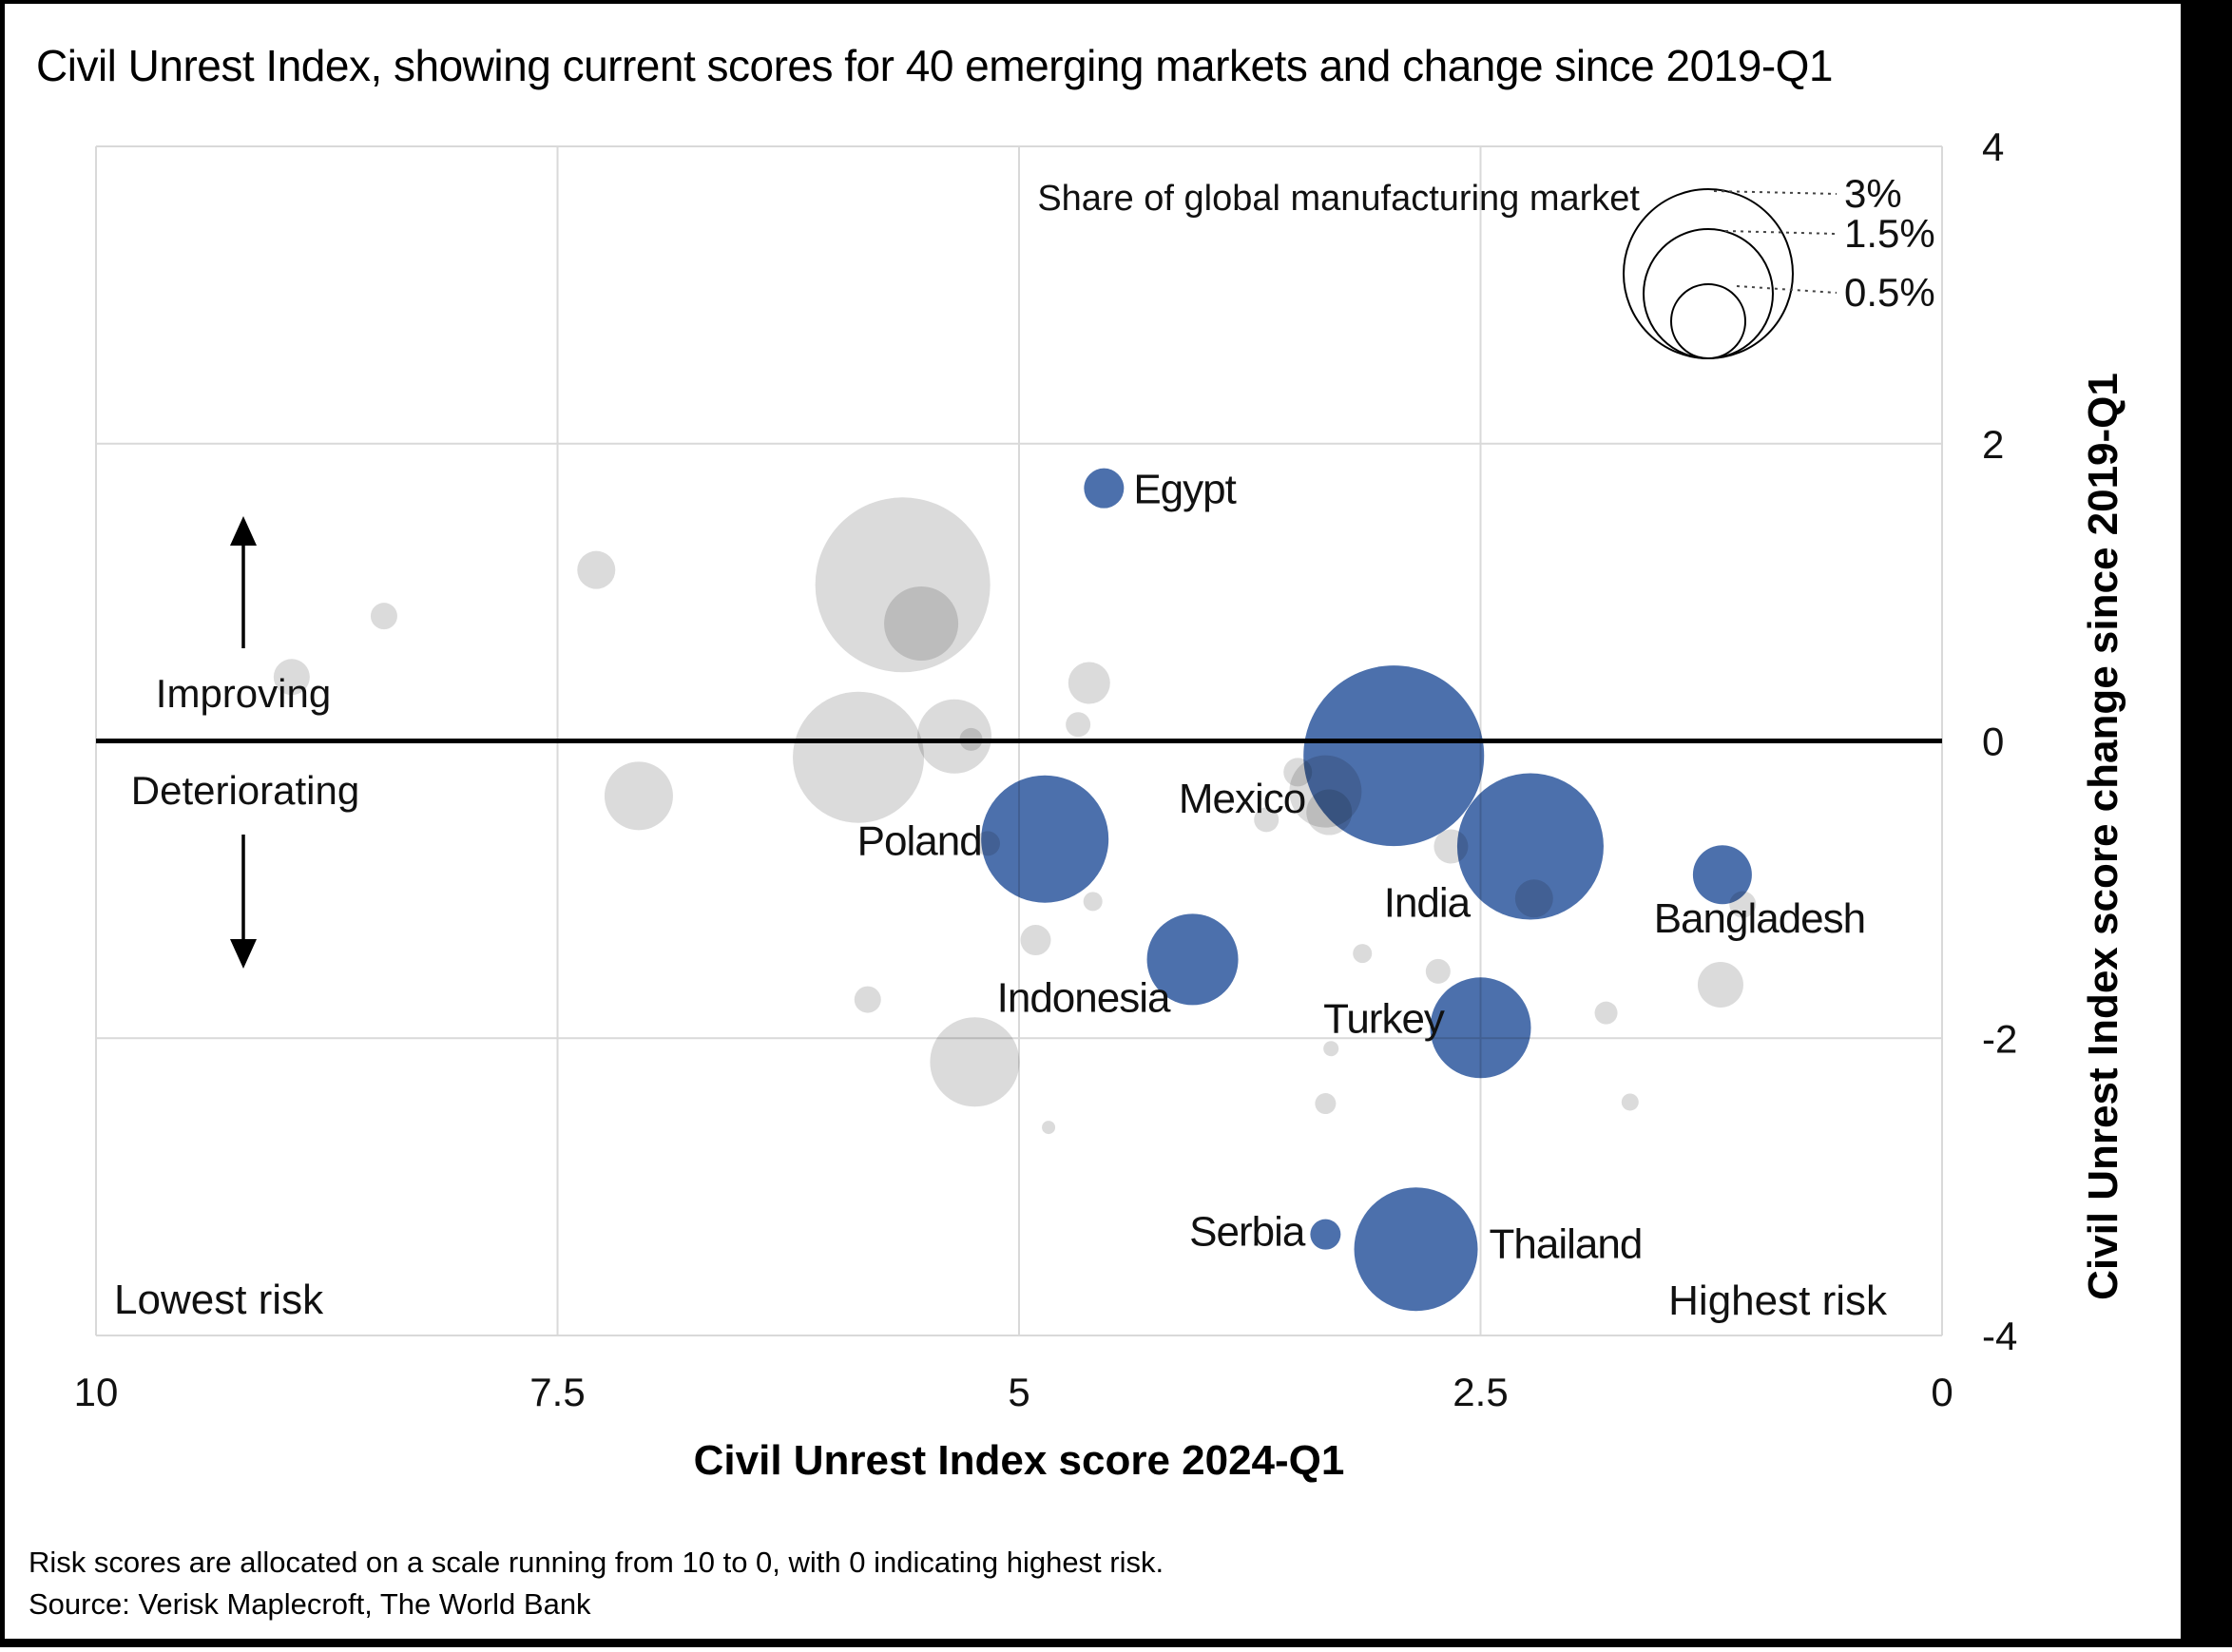 The width and height of the screenshot is (2232, 1652). I want to click on country-label-indonesia: Indonesia, so click(1084, 997).